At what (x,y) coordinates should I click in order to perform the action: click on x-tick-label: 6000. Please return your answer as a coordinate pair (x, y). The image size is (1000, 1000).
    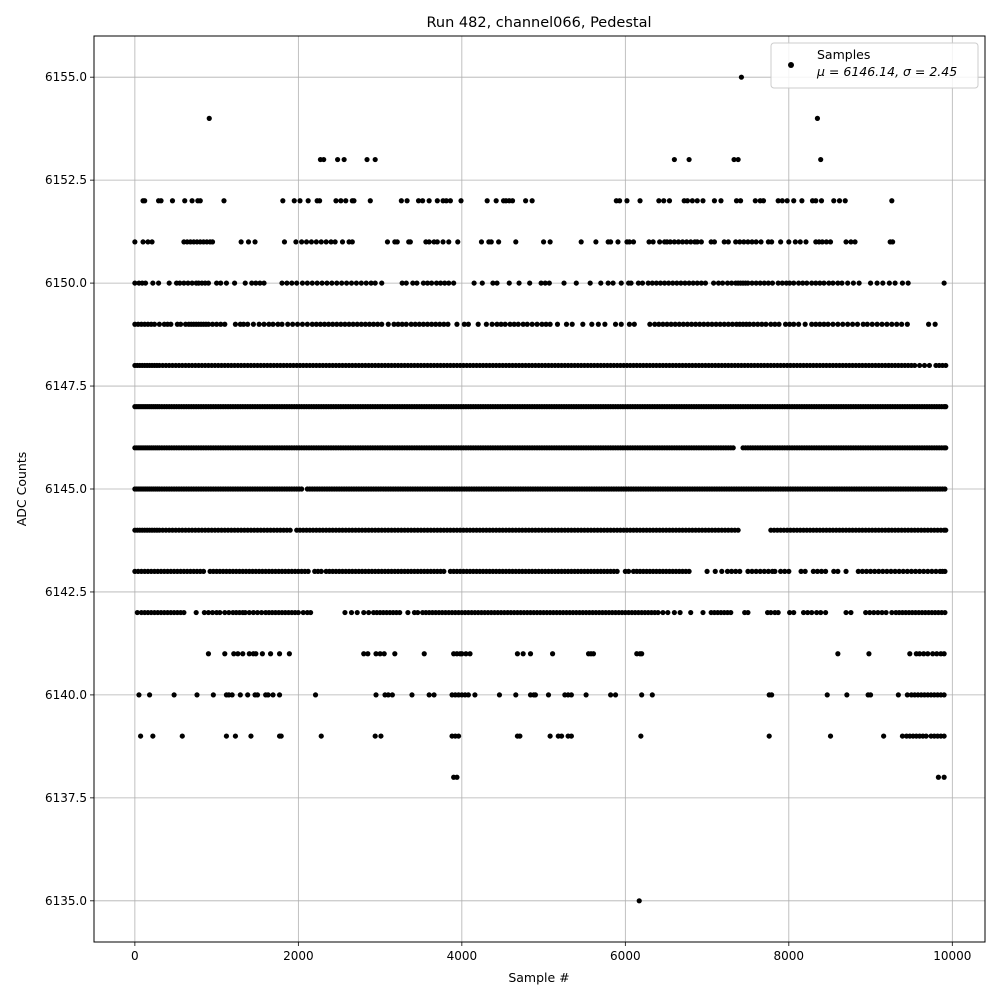
    Looking at the image, I should click on (625, 956).